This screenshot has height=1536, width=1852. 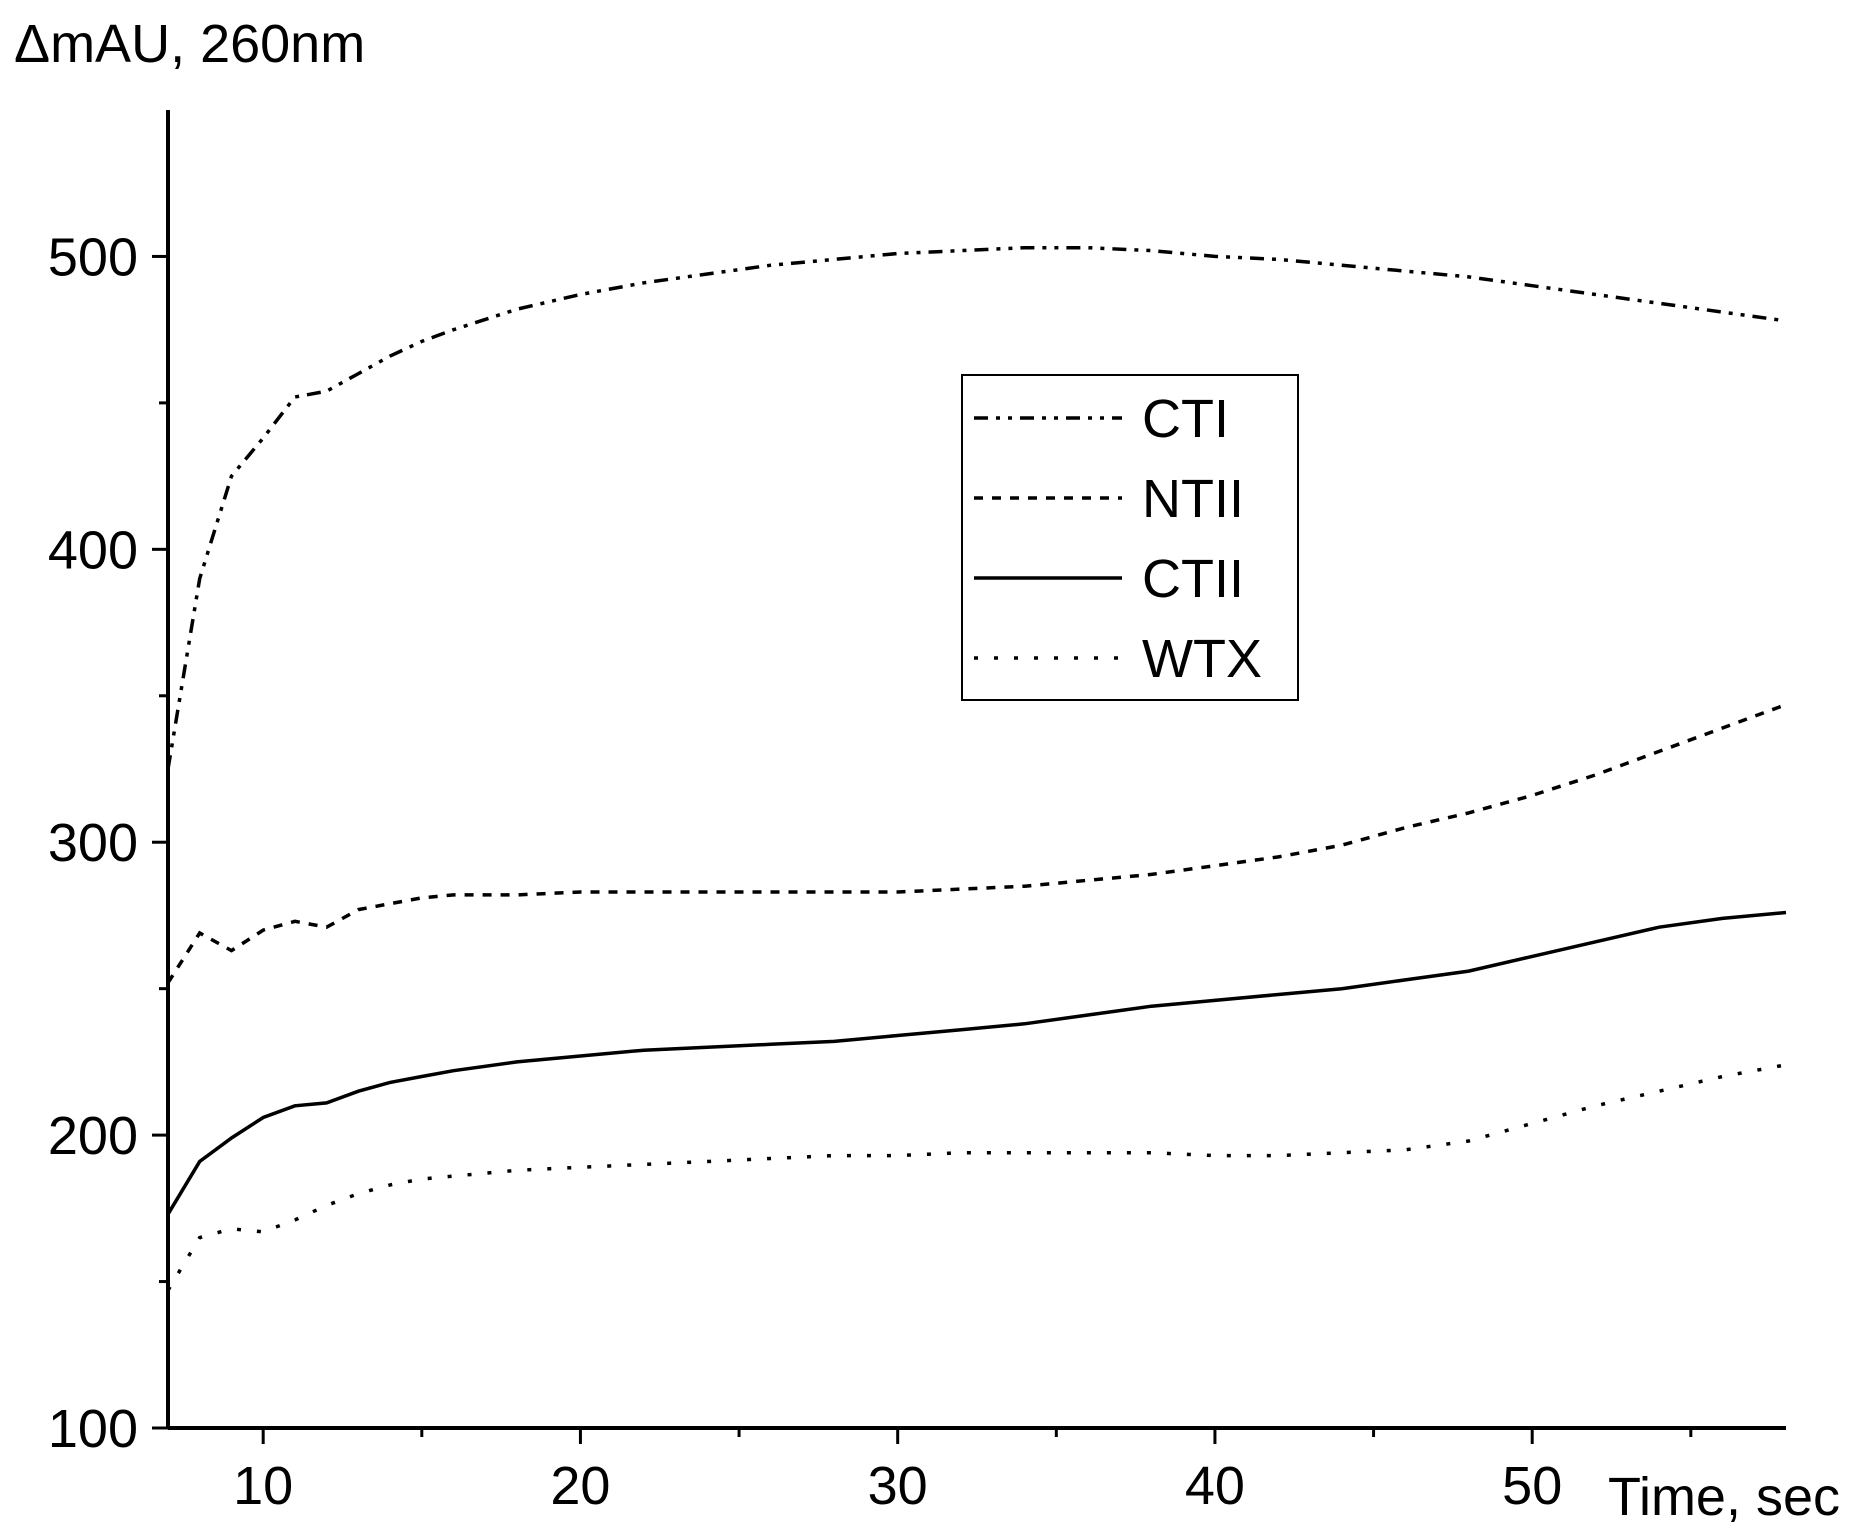 I want to click on y-tick-label: 500, so click(x=93, y=257).